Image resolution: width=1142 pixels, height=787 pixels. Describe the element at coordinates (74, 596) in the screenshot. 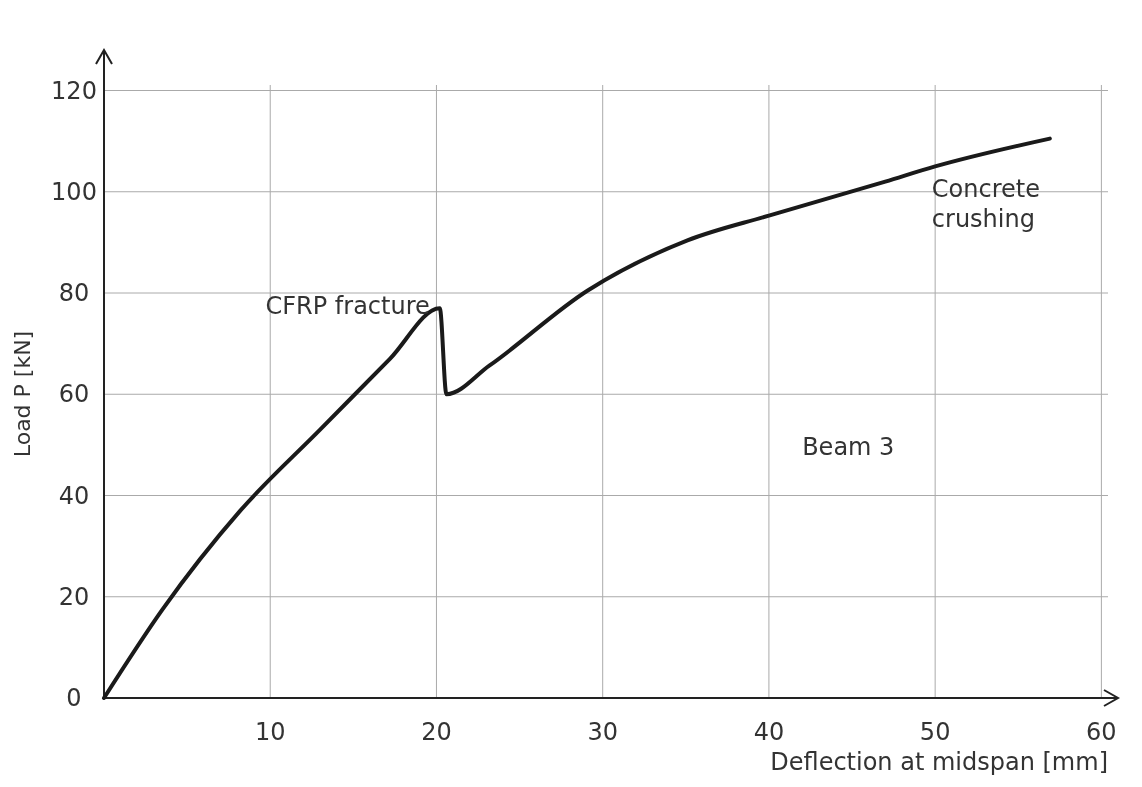

I see `y-tick-label: 20` at that location.